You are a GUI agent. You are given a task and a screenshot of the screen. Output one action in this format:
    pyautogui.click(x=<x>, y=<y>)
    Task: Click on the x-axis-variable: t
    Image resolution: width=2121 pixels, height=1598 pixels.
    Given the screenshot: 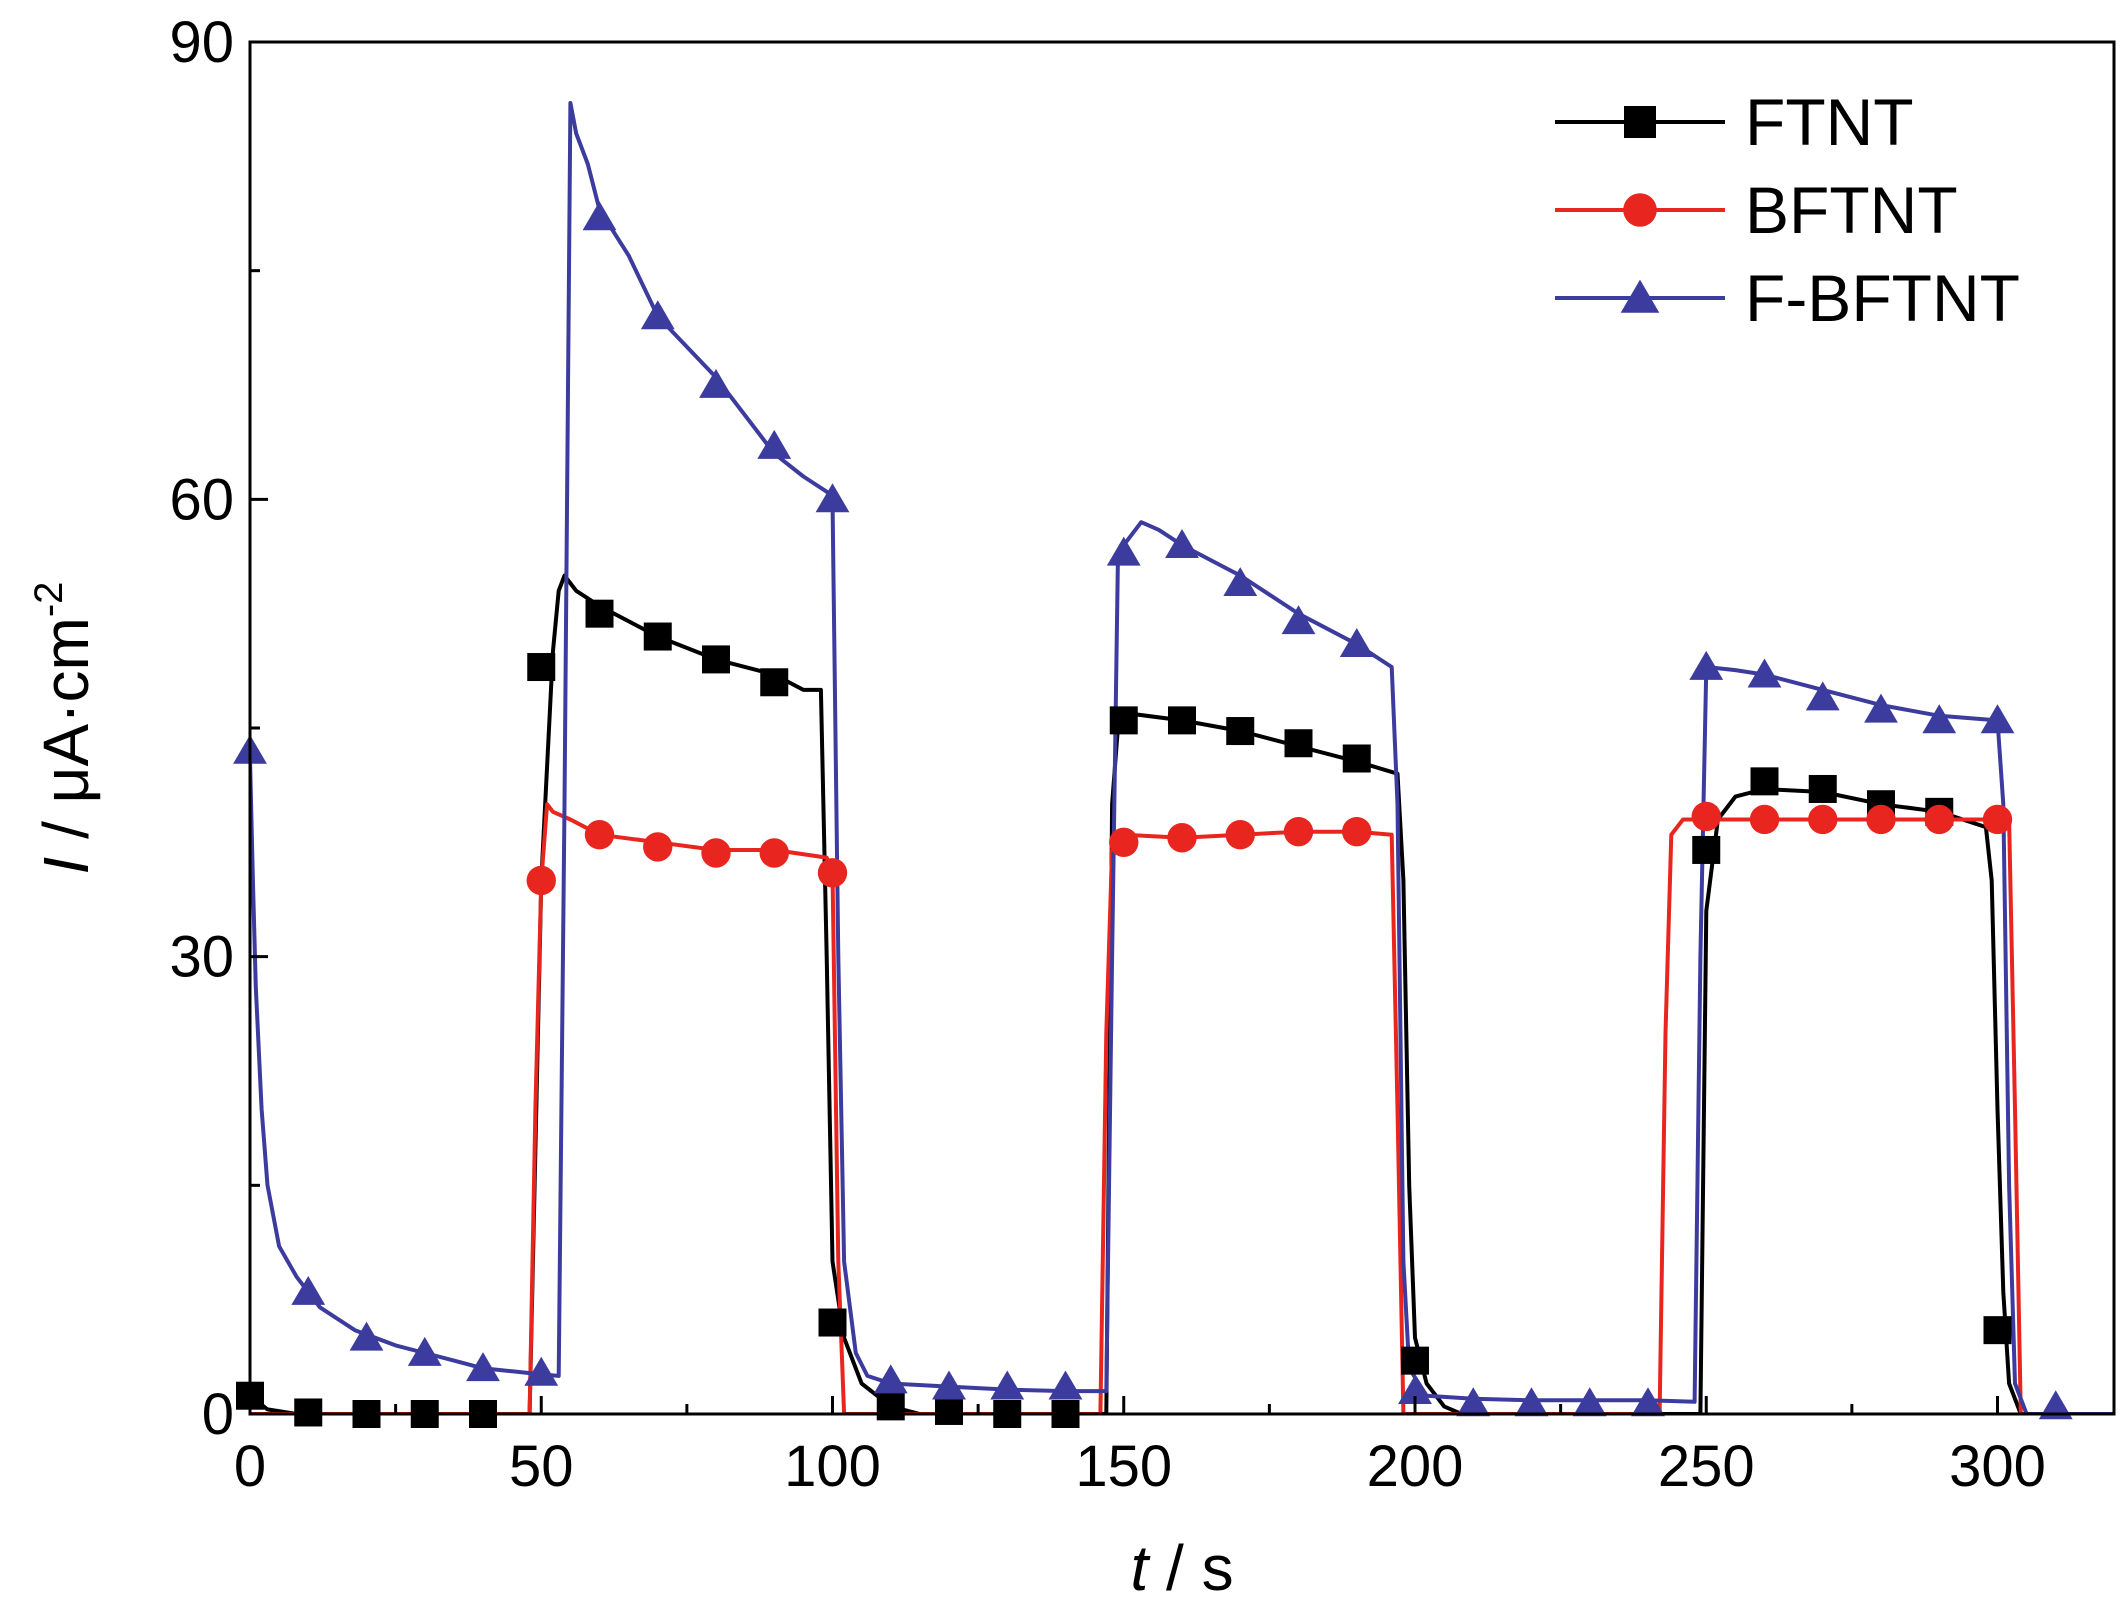 What is the action you would take?
    pyautogui.click(x=1140, y=1565)
    